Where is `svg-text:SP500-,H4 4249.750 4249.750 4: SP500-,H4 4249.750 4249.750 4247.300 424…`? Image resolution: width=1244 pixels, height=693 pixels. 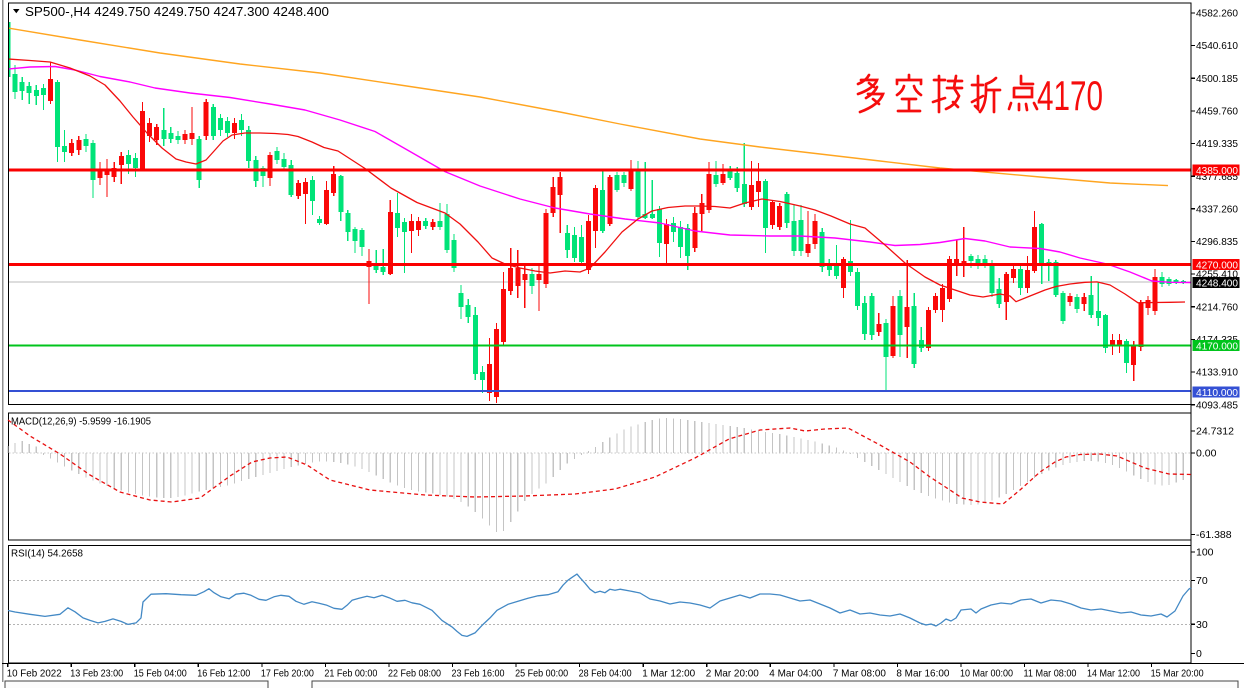 svg-text:SP500-,H4 4249.750 4249.750 4: SP500-,H4 4249.750 4249.750 4247.300 424… is located at coordinates (177, 12).